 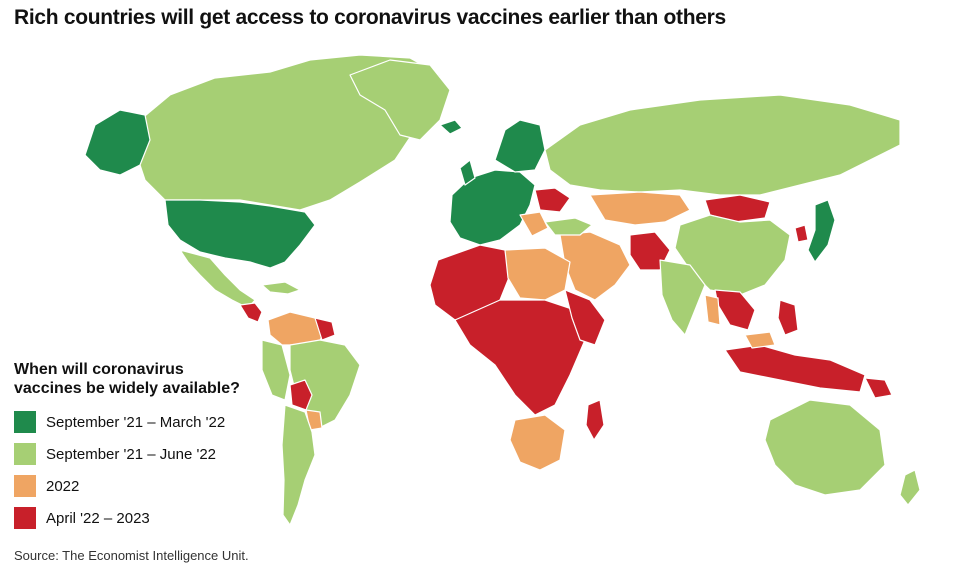 I want to click on region-southeast-asia, so click(x=735, y=310).